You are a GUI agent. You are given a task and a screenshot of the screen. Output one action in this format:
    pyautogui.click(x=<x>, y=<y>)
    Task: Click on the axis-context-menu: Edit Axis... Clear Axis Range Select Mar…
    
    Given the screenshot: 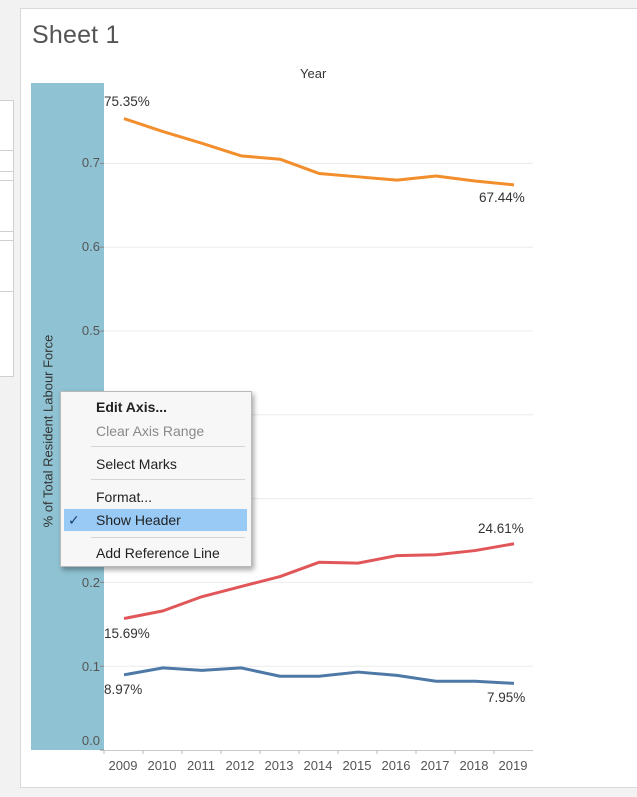 What is the action you would take?
    pyautogui.click(x=156, y=479)
    